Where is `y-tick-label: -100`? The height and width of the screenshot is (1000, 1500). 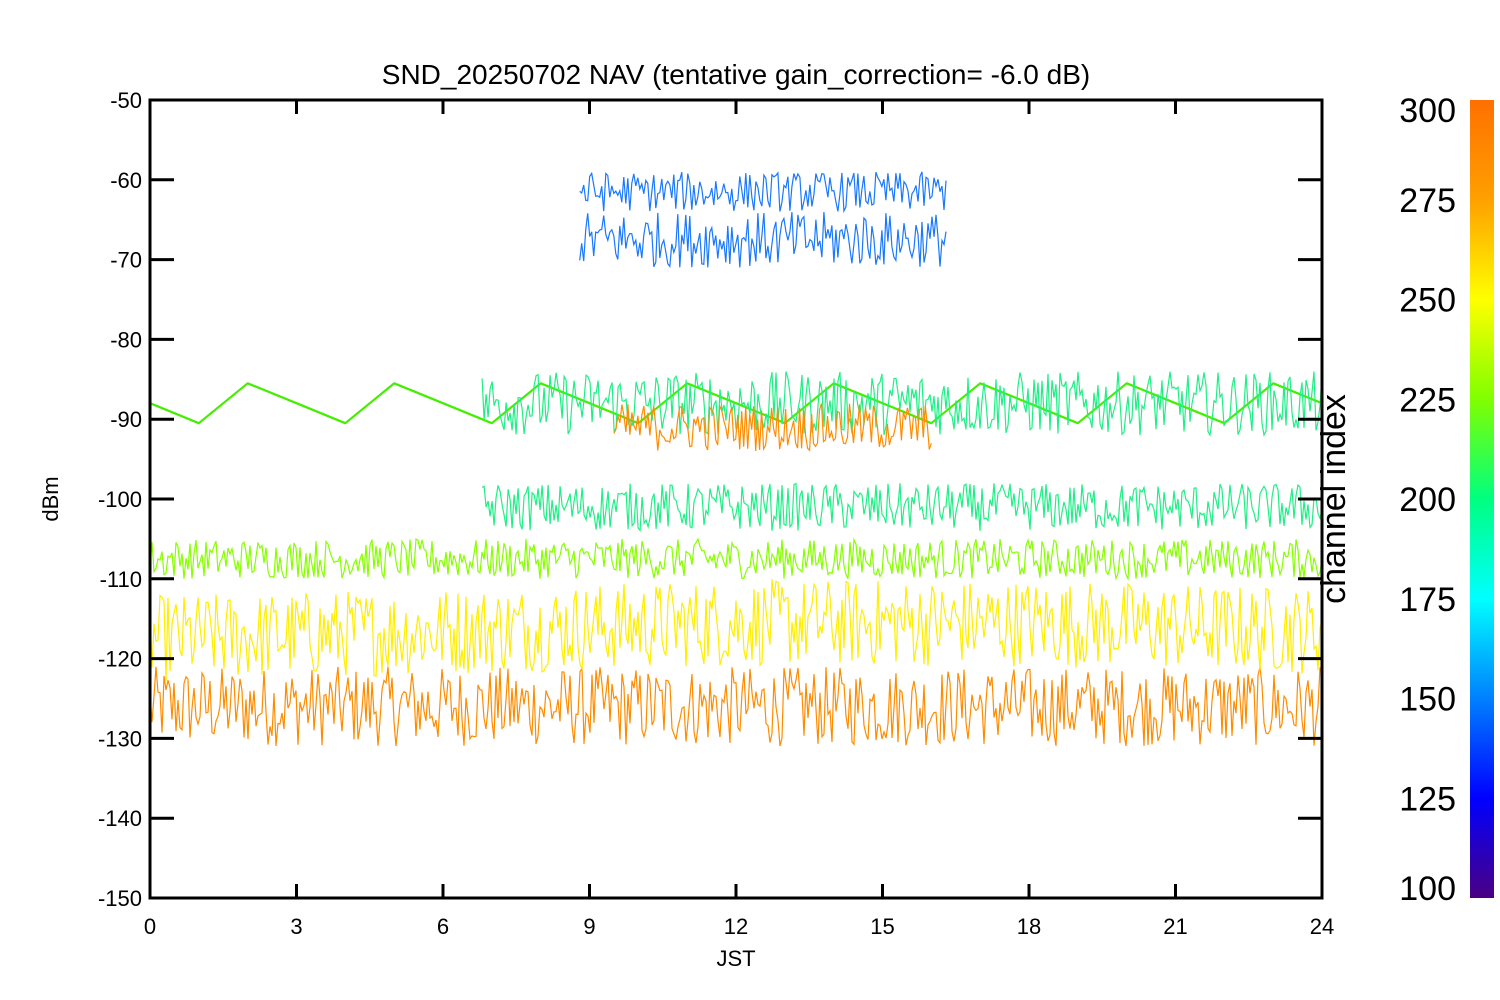
y-tick-label: -100 is located at coordinates (120, 499).